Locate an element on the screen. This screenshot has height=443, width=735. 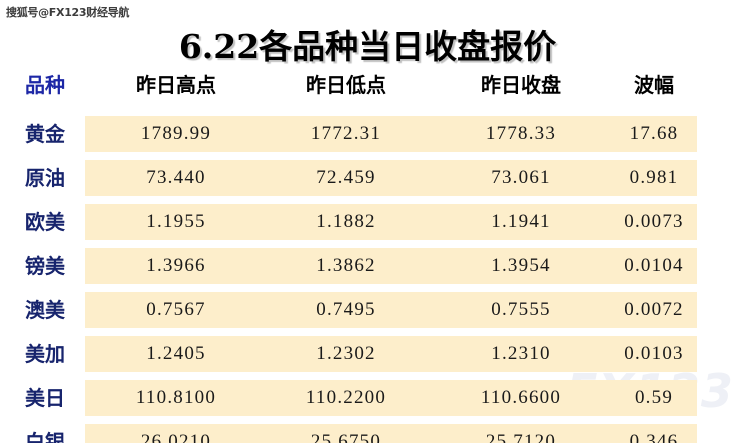
table-header-row: 品种 昨日高点 昨日低点 昨日收盘 波幅 is located at coordinates (367, 85).